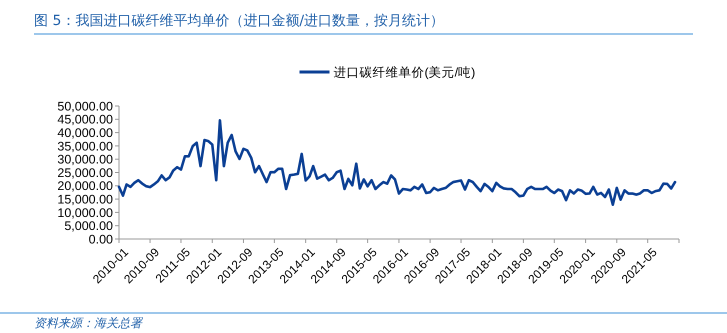 Image resolution: width=727 pixels, height=333 pixels. What do you see at coordinates (89, 323) in the screenshot?
I see `text: 资料来源：海关总署` at bounding box center [89, 323].